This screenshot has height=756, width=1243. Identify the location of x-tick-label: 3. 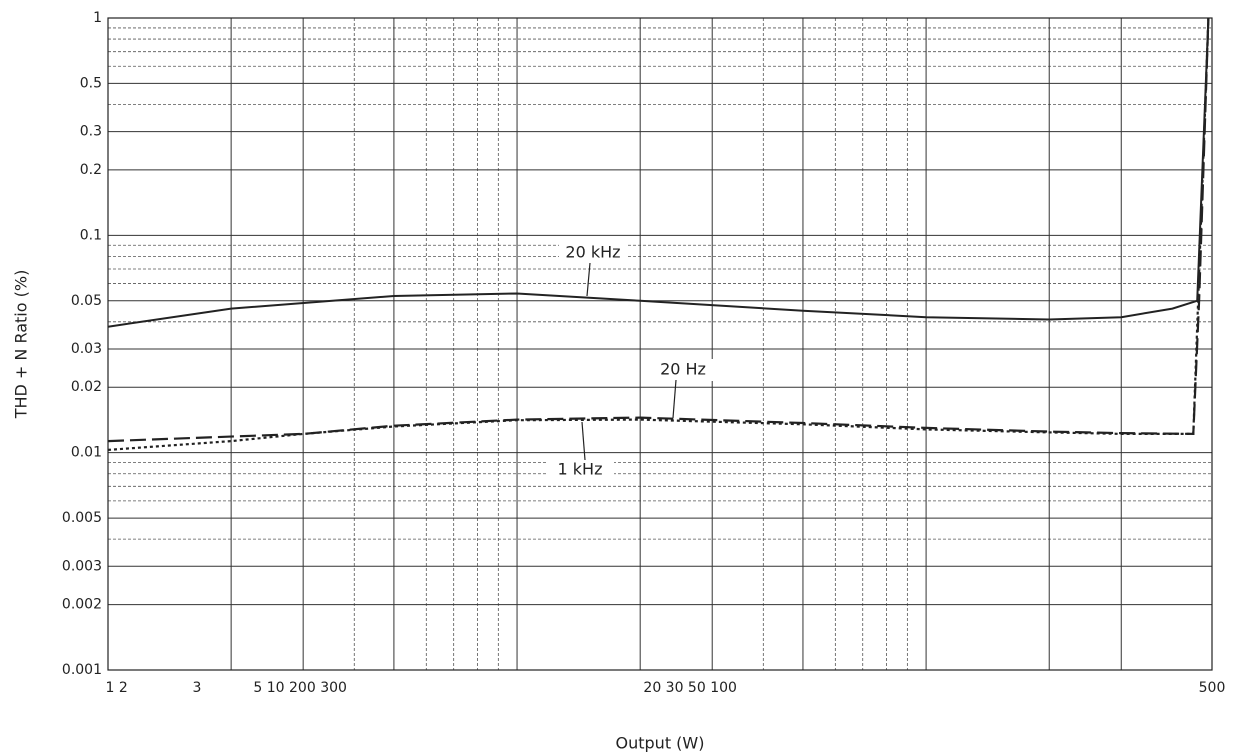
(196, 688).